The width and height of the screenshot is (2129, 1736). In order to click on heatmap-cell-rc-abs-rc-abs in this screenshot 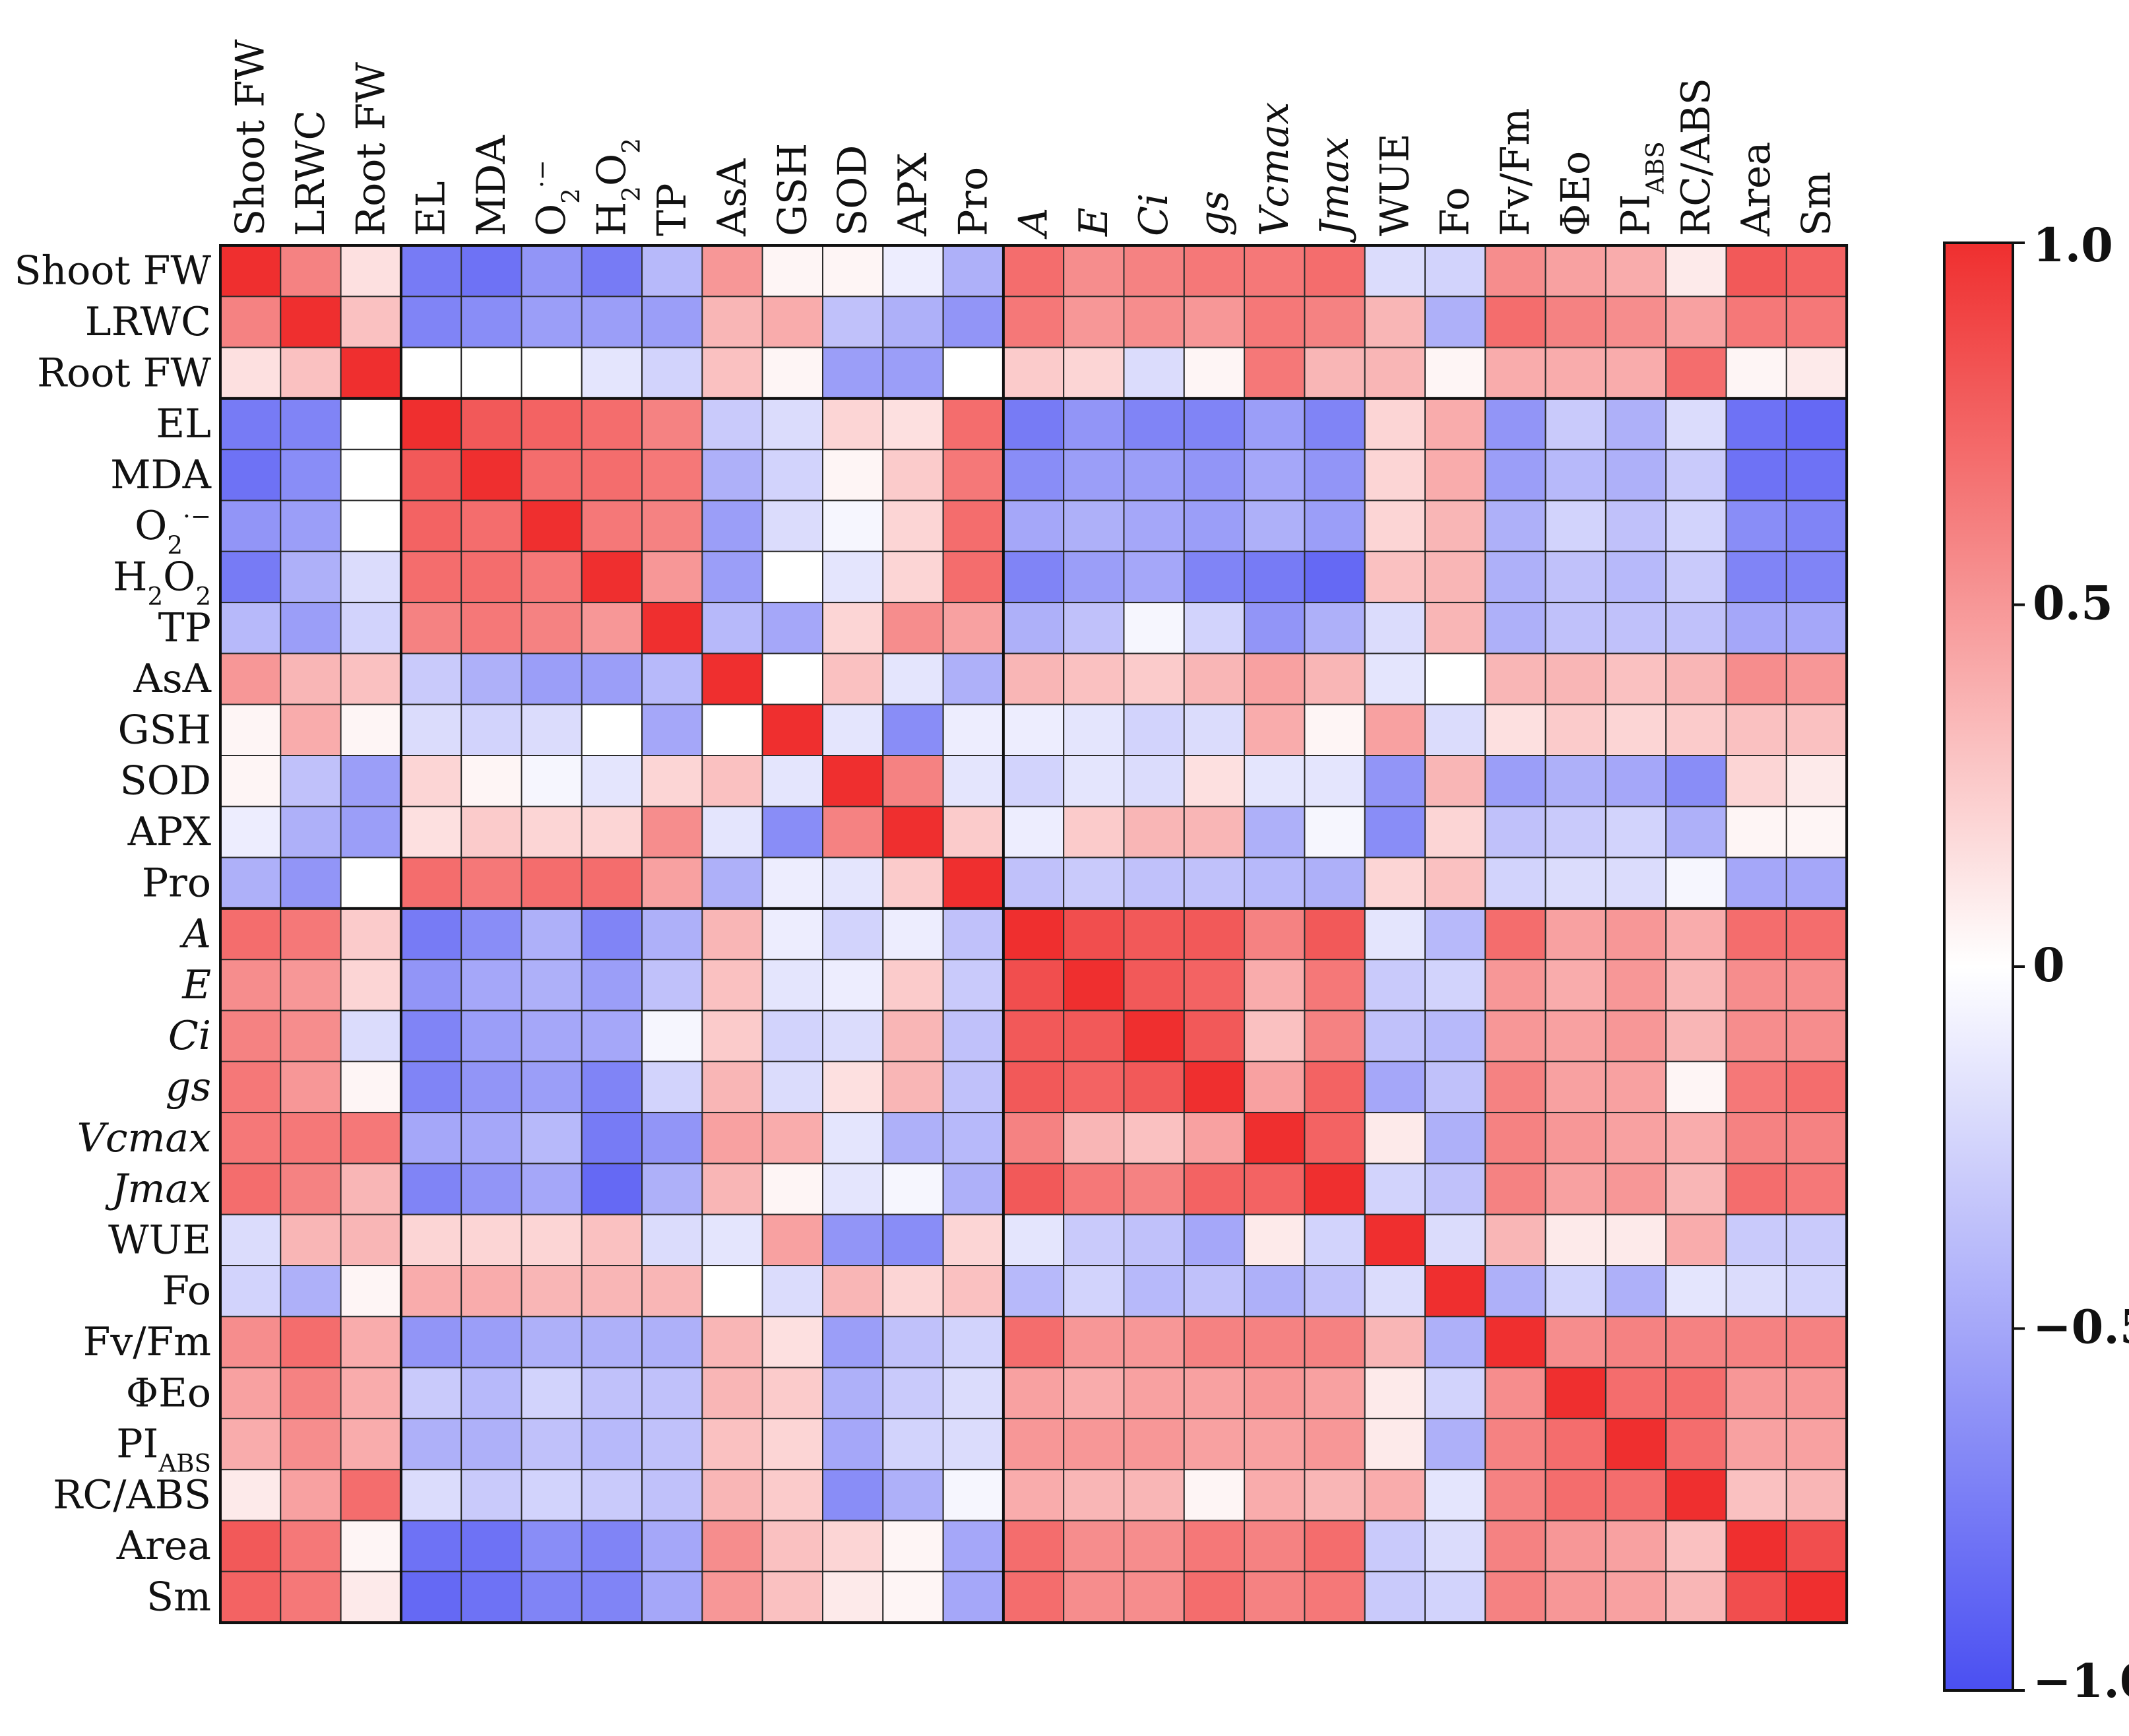, I will do `click(1696, 1495)`.